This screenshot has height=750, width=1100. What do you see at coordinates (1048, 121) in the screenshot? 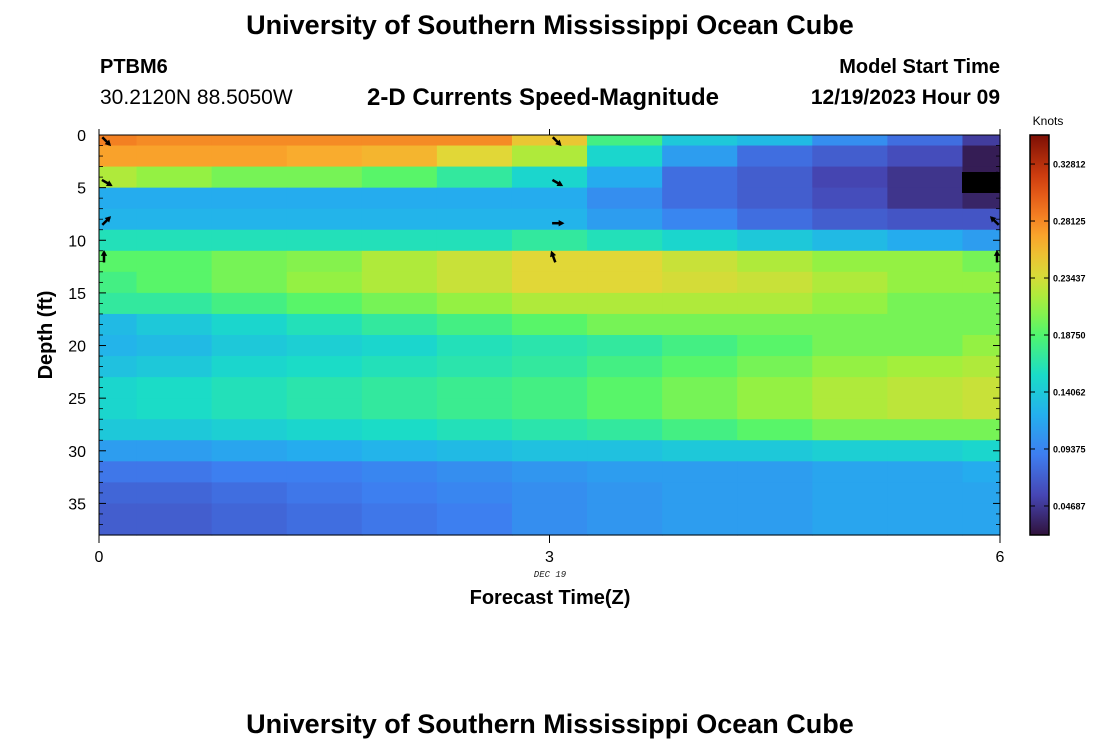
I see `colorbar-label: Knots` at bounding box center [1048, 121].